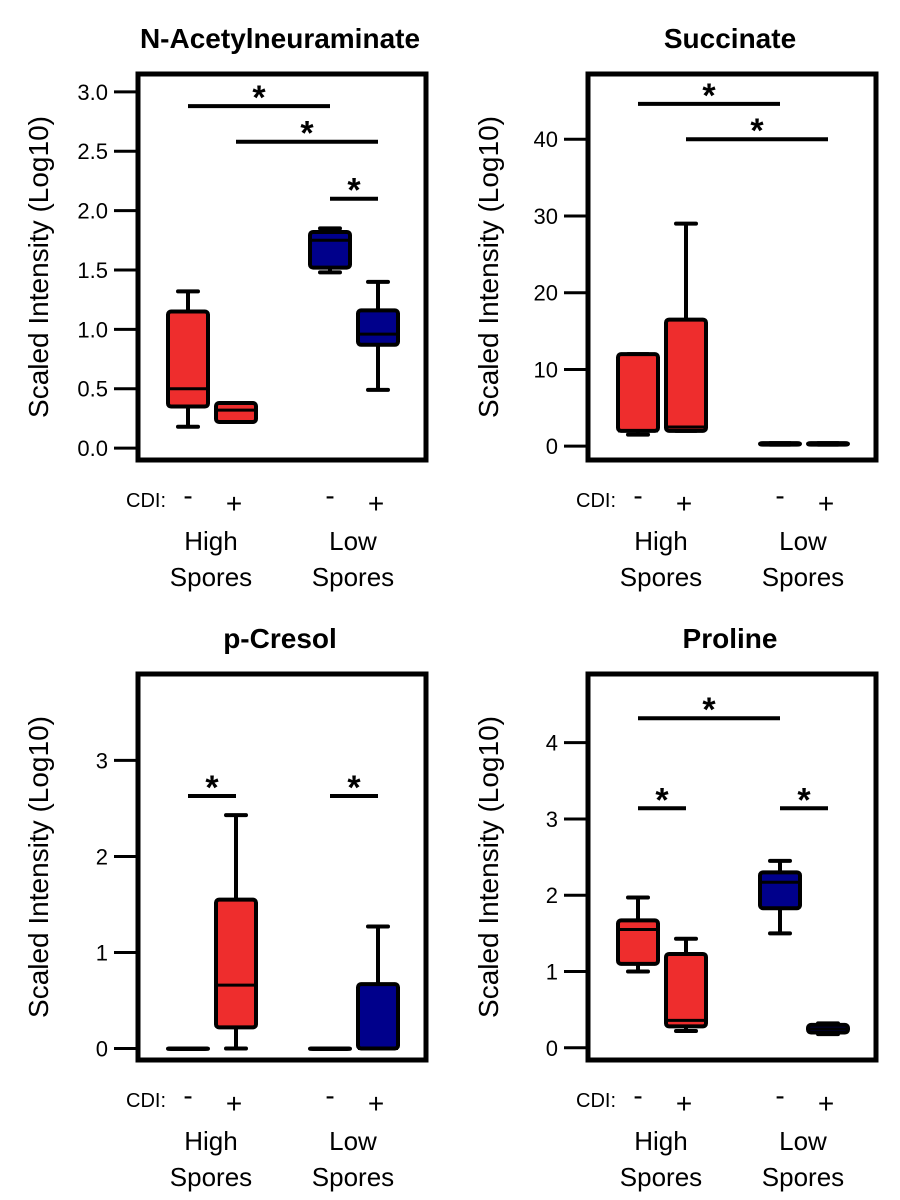 The height and width of the screenshot is (1200, 900). I want to click on chart-title: p-Cresol, so click(280, 638).